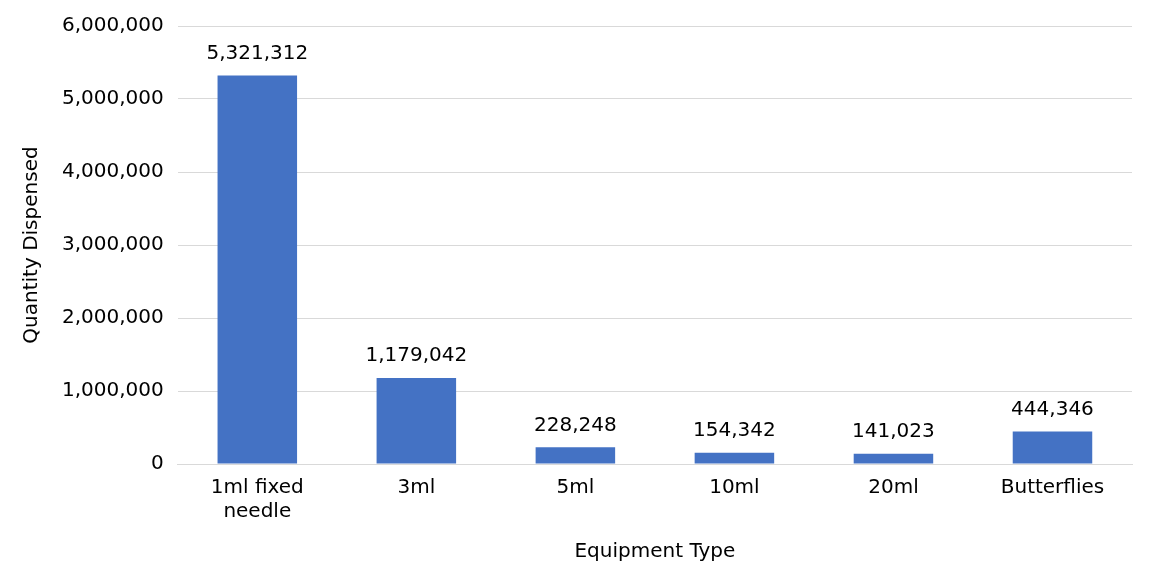 The image size is (1154, 580). Describe the element at coordinates (893, 486) in the screenshot. I see `x-tick-label: 20ml` at that location.